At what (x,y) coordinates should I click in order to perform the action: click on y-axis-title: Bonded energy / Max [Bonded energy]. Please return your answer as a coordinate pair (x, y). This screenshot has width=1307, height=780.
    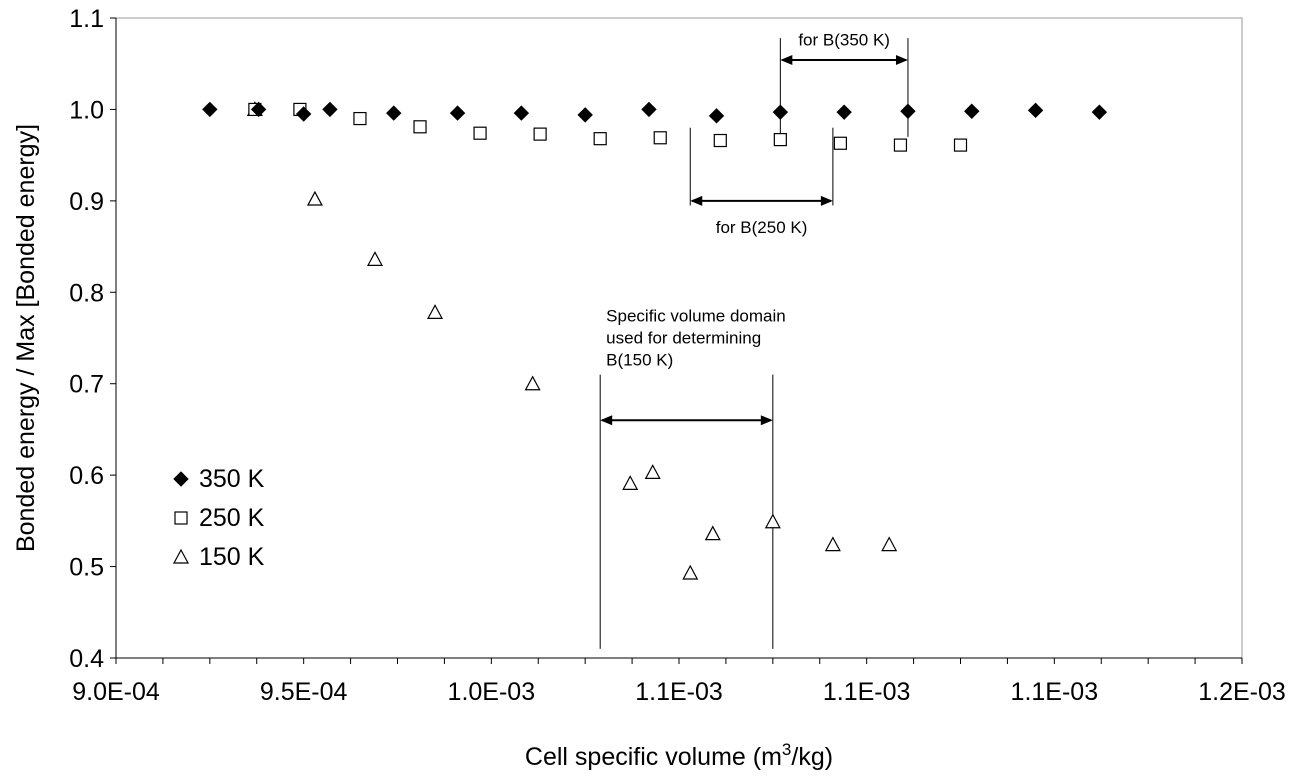
    Looking at the image, I should click on (26, 338).